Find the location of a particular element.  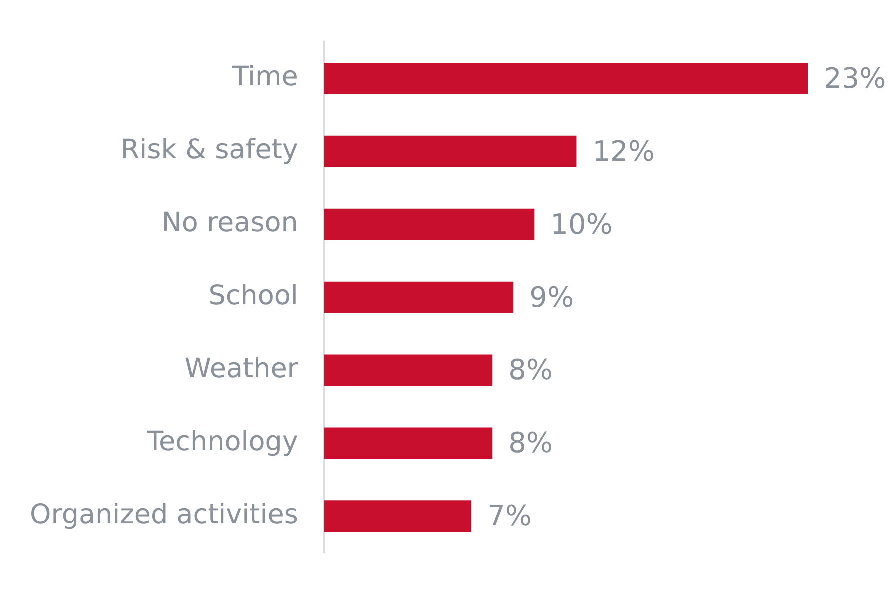

data-label: 23% is located at coordinates (855, 78).